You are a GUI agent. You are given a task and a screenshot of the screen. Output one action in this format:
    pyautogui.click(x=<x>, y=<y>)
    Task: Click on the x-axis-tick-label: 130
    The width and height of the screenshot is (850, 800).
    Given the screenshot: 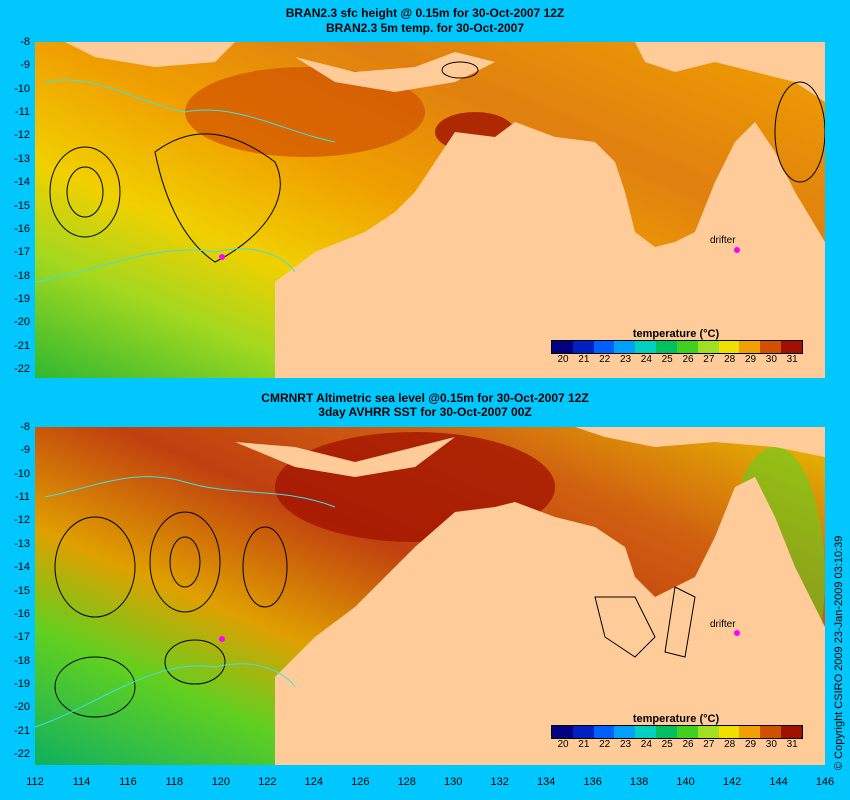 What is the action you would take?
    pyautogui.click(x=453, y=782)
    